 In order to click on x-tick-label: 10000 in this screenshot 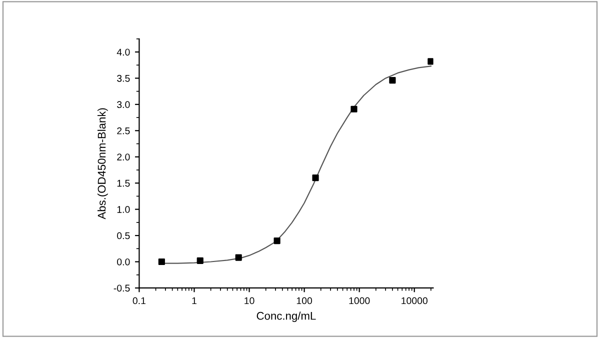, I will do `click(415, 300)`.